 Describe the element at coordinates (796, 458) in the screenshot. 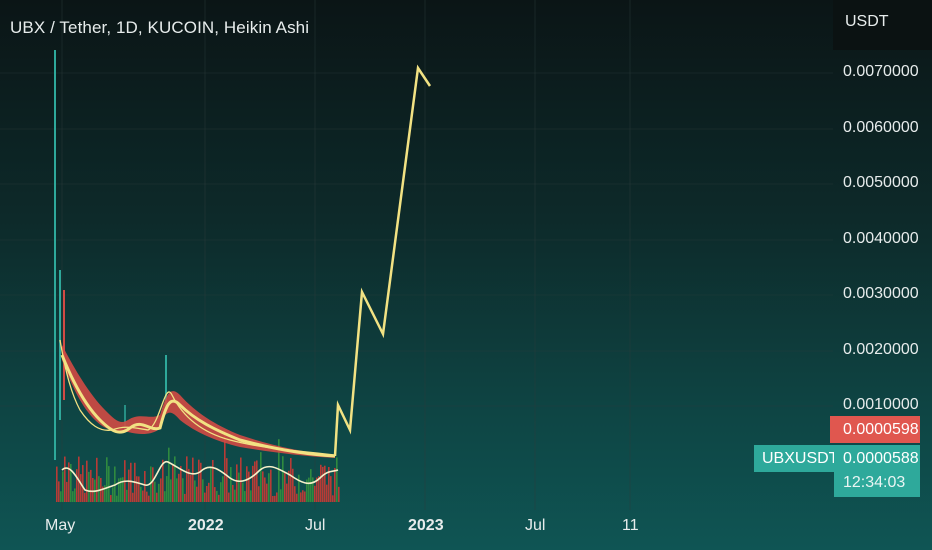

I see `symbol-badge: UBXUSDT` at that location.